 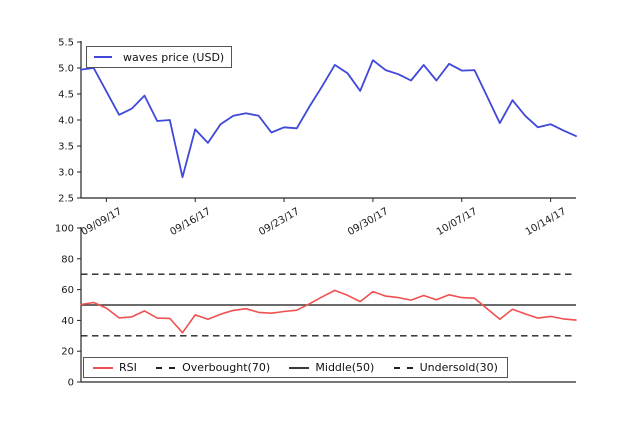 I want to click on svg-text: 100, so click(x=64, y=229).